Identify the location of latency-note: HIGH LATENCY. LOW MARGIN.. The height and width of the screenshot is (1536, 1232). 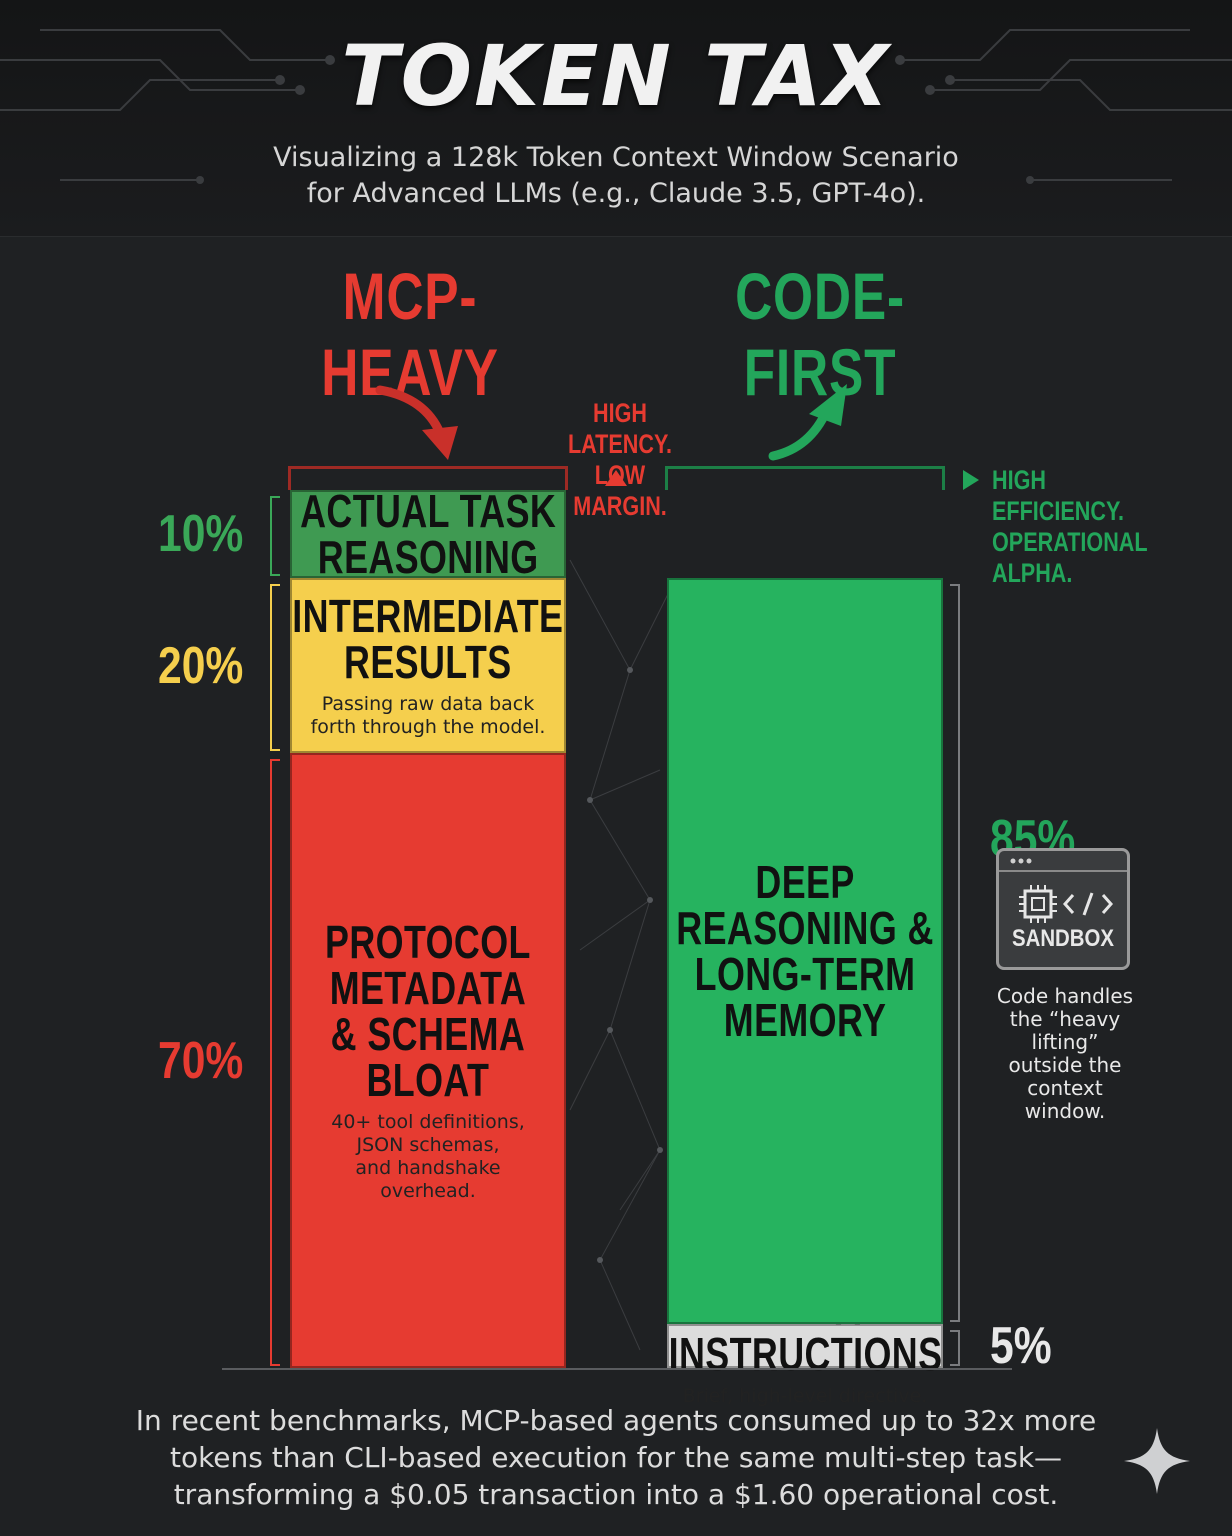
(619, 459).